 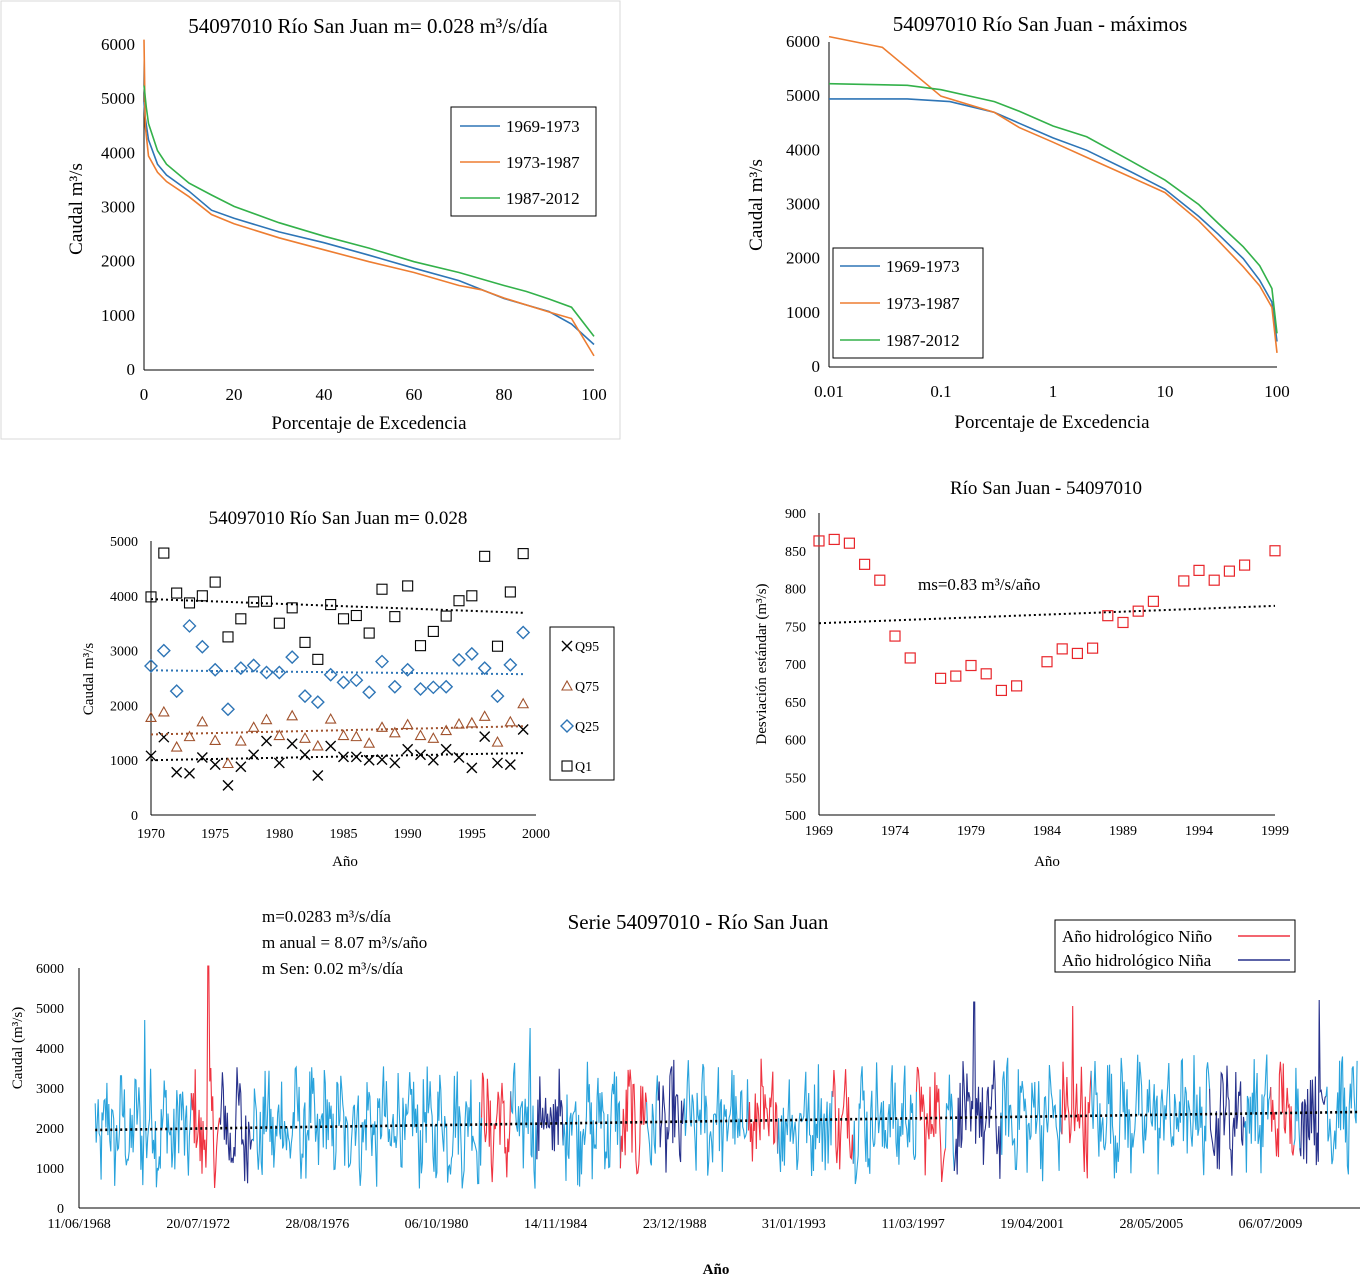 What do you see at coordinates (971, 831) in the screenshot?
I see `chart4-x-tick-label: 1979` at bounding box center [971, 831].